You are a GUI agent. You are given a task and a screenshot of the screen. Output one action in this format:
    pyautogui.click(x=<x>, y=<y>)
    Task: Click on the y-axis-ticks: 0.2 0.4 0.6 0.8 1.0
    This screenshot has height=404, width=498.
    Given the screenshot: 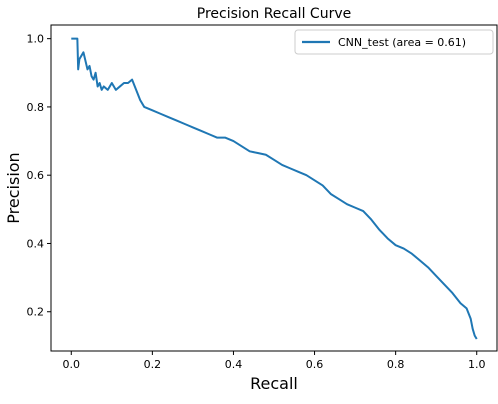 What is the action you would take?
    pyautogui.click(x=39, y=176)
    